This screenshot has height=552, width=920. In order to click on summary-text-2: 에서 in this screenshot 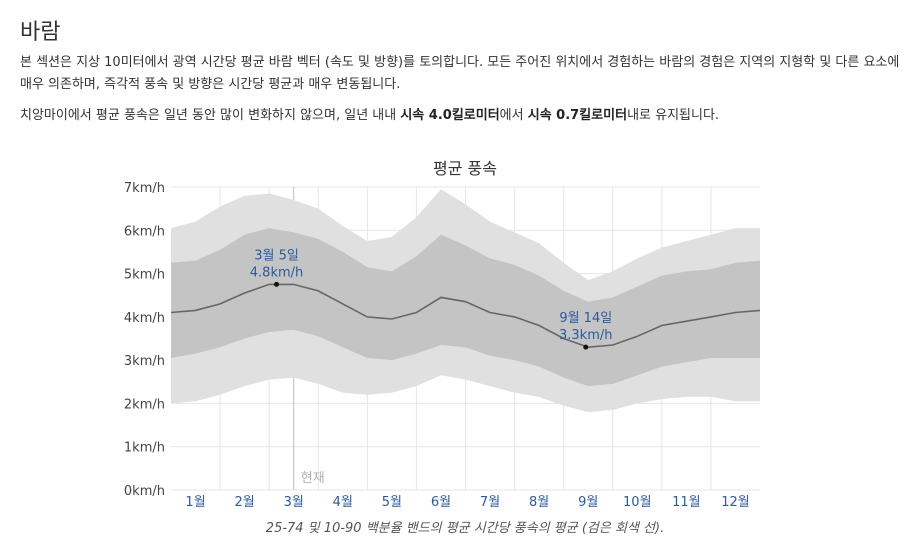, I will do `click(513, 115)`.